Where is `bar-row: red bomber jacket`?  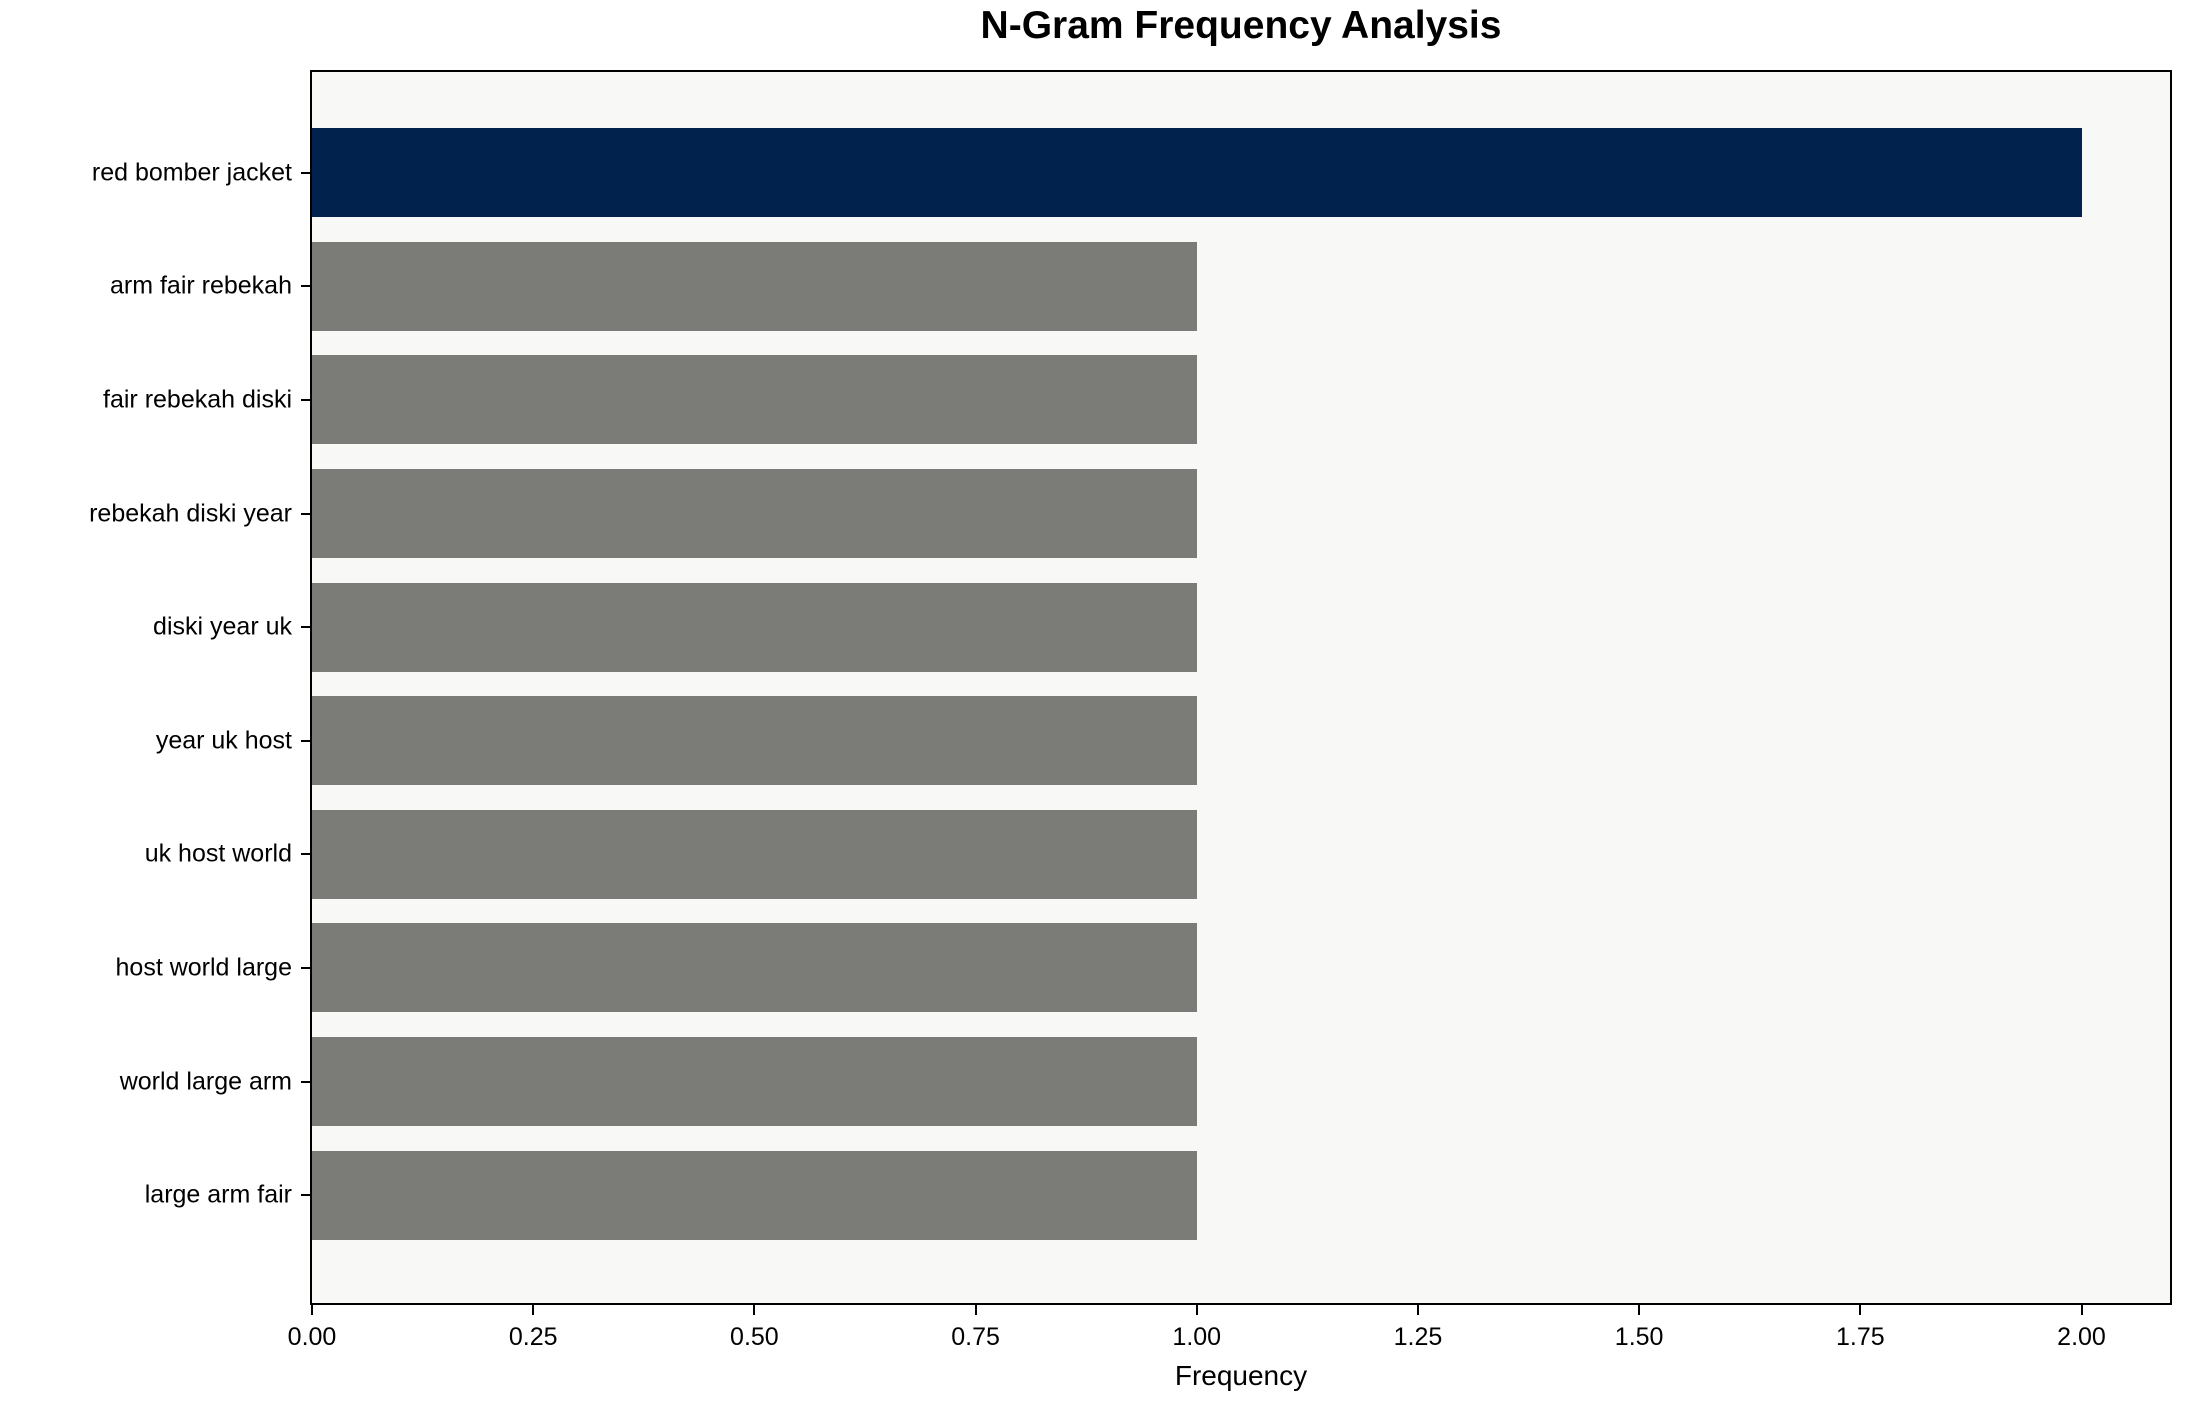
bar-row: red bomber jacket is located at coordinates (1131, 173).